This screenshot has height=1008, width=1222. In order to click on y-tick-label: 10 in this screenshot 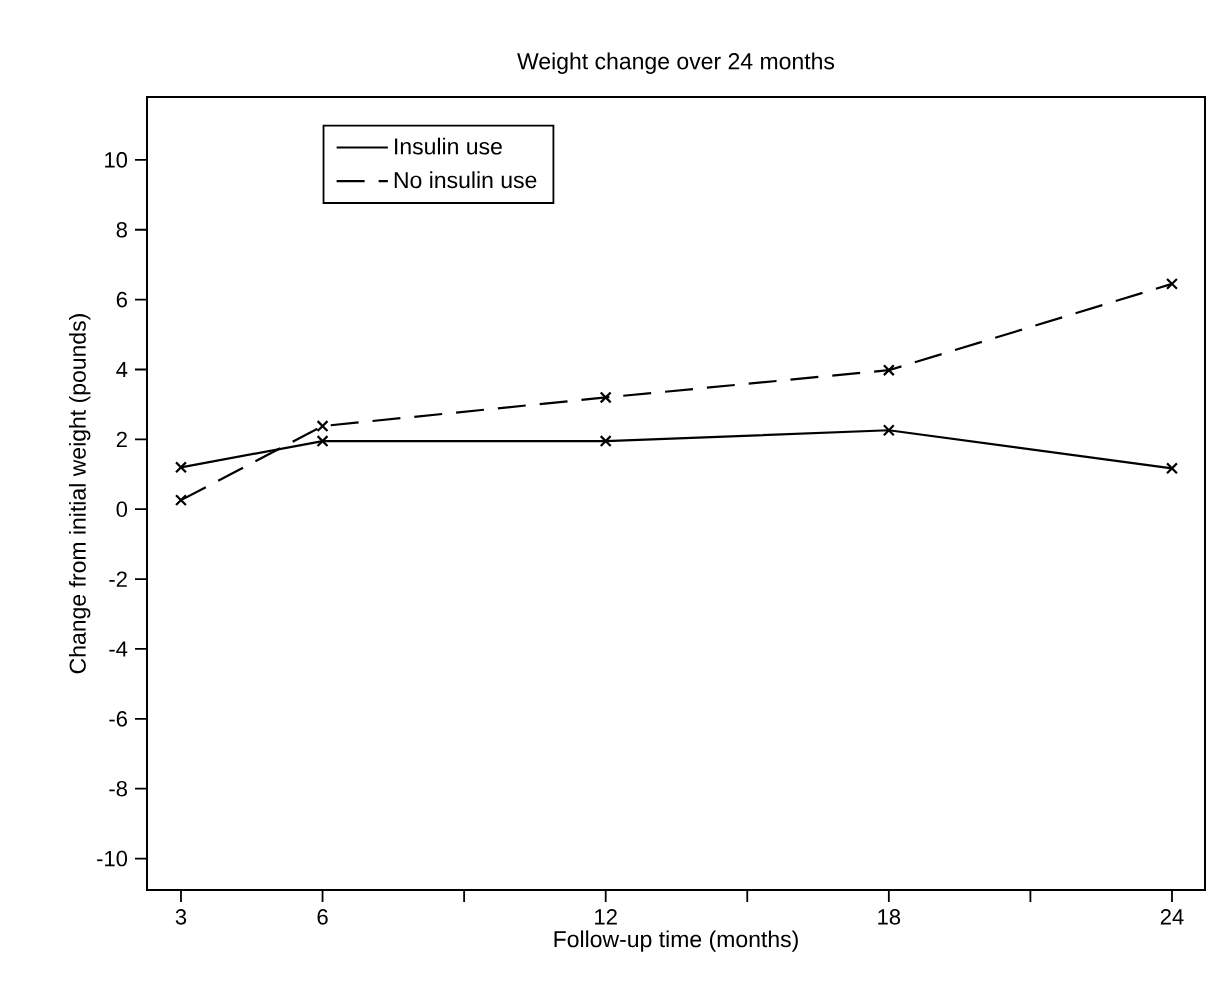, I will do `click(116, 160)`.